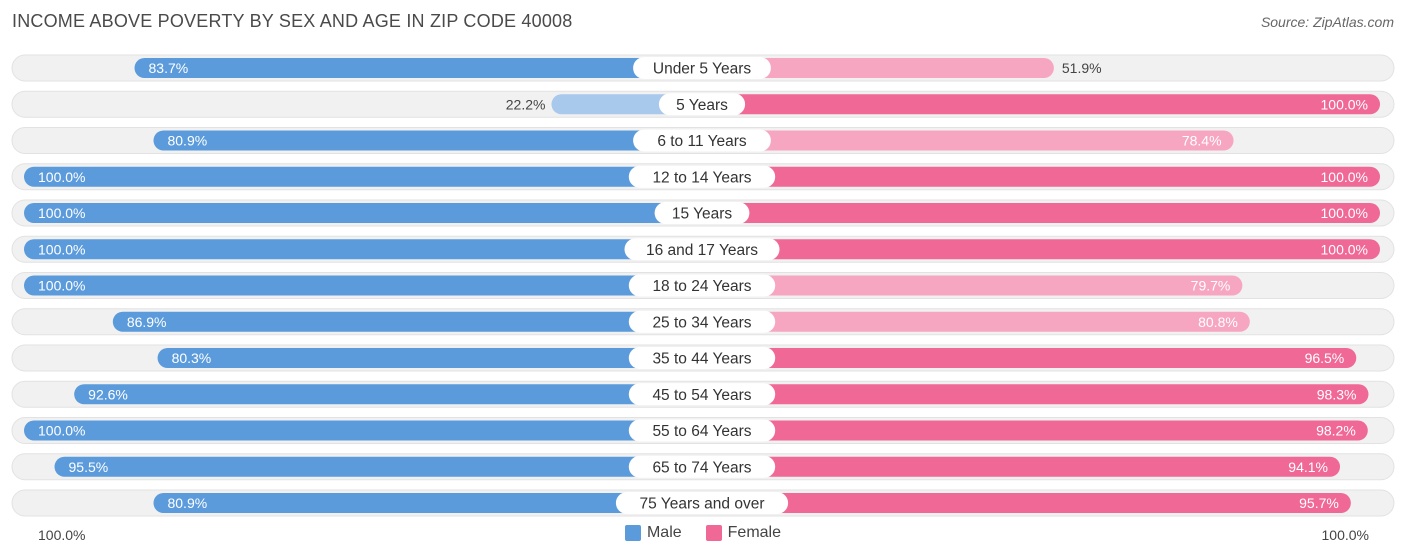 The height and width of the screenshot is (559, 1406). Describe the element at coordinates (147, 322) in the screenshot. I see `male-value-label: 86.9%` at that location.